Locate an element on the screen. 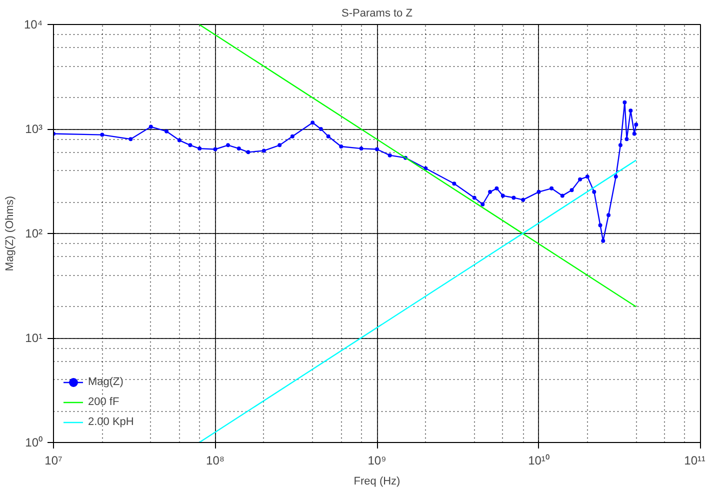 The image size is (710, 495). legend-label: Mag(Z) is located at coordinates (106, 382).